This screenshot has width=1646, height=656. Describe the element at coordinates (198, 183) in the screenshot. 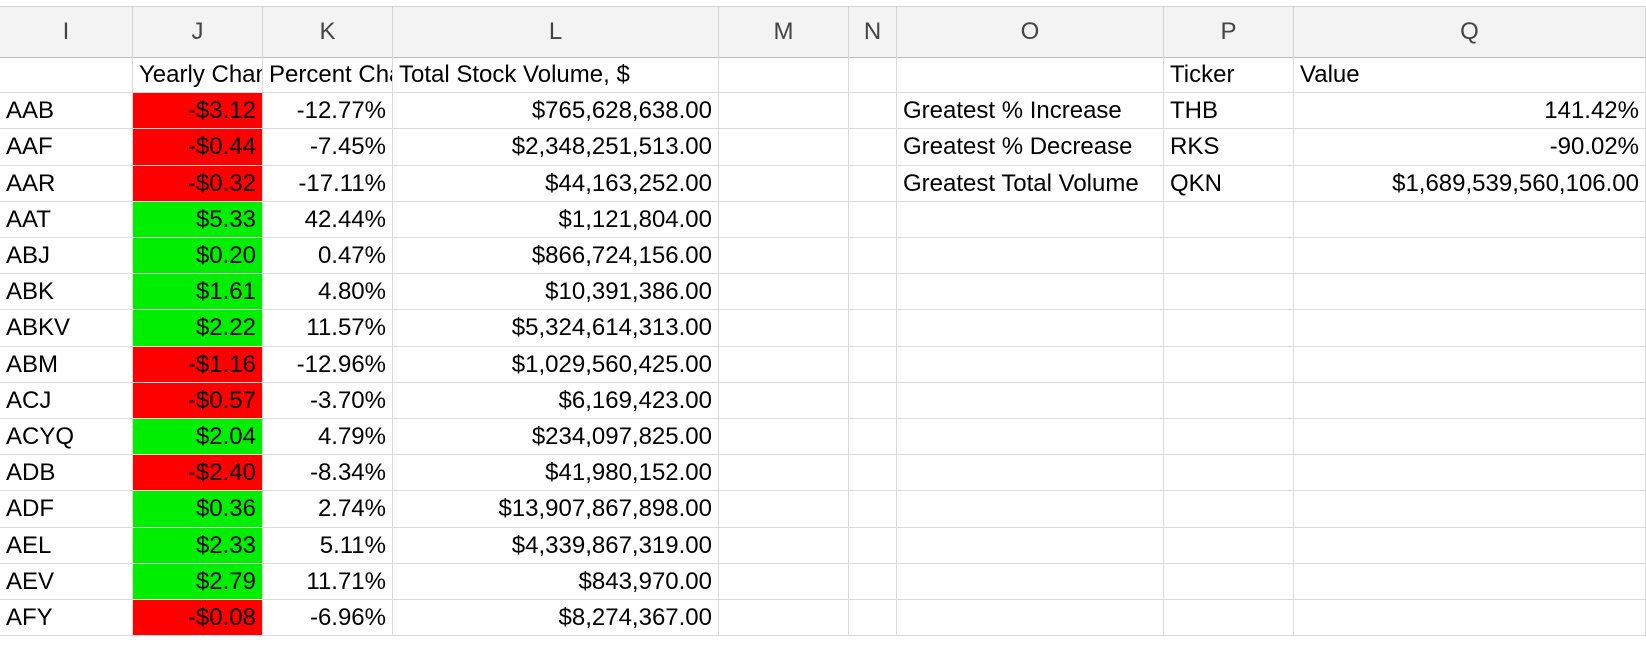

I see `cell-yearly-change: -$0.32` at that location.